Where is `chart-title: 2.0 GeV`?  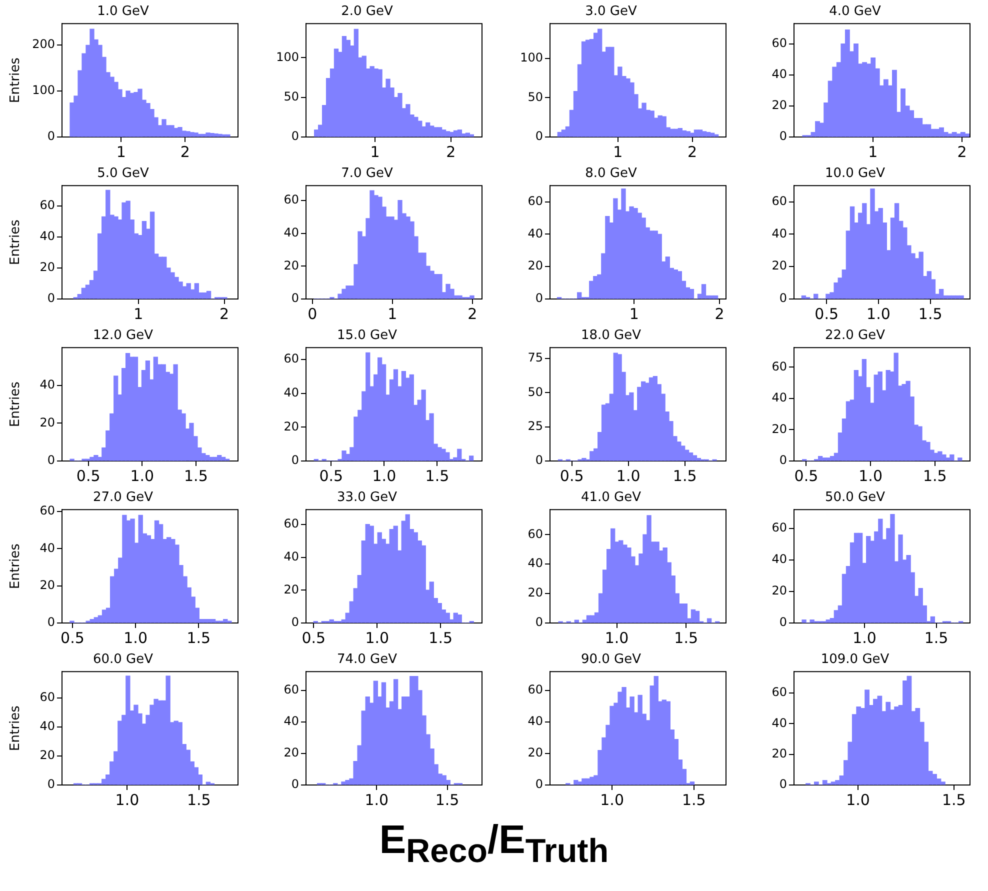 chart-title: 2.0 GeV is located at coordinates (367, 12).